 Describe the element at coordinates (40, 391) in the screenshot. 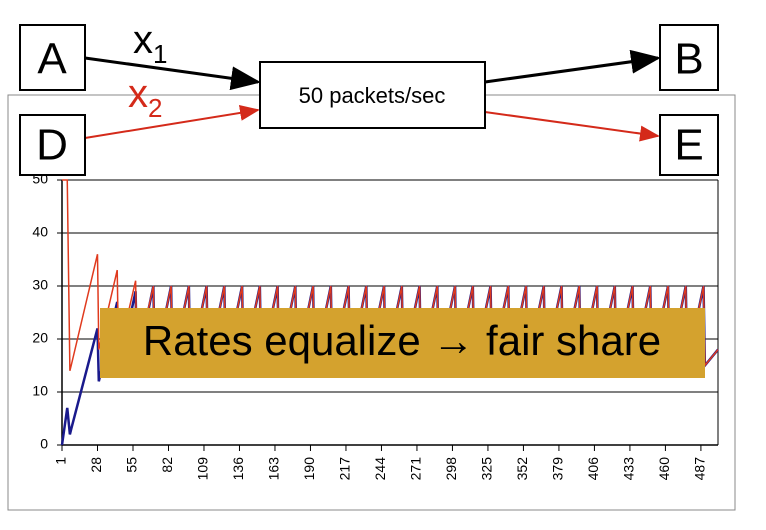

I see `y-tick-label: 10` at that location.